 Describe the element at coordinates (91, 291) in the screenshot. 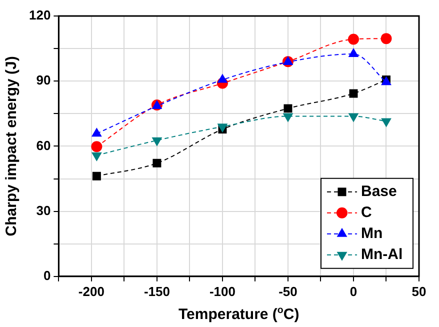

I see `x-tick-label: -200` at that location.